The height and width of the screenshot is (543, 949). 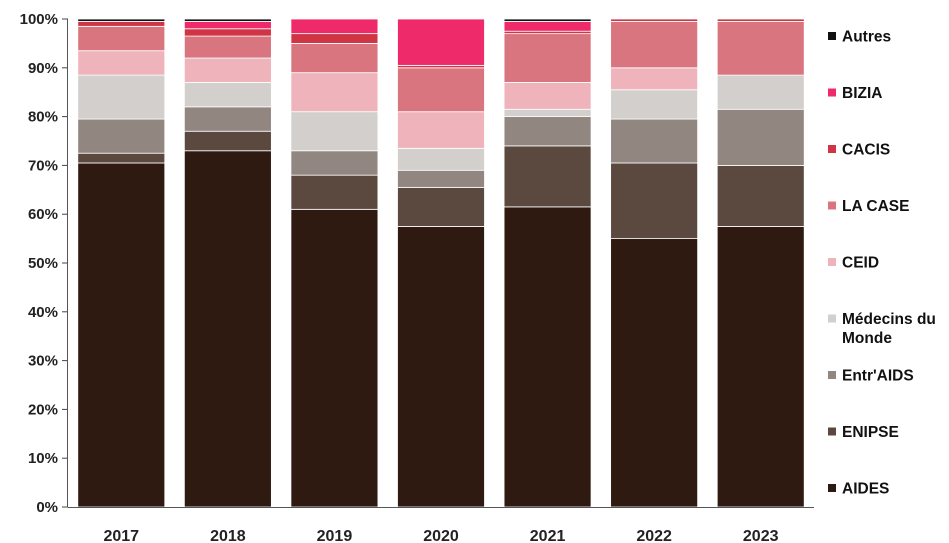 I want to click on bar-segment-2021-bizia, so click(x=547, y=26).